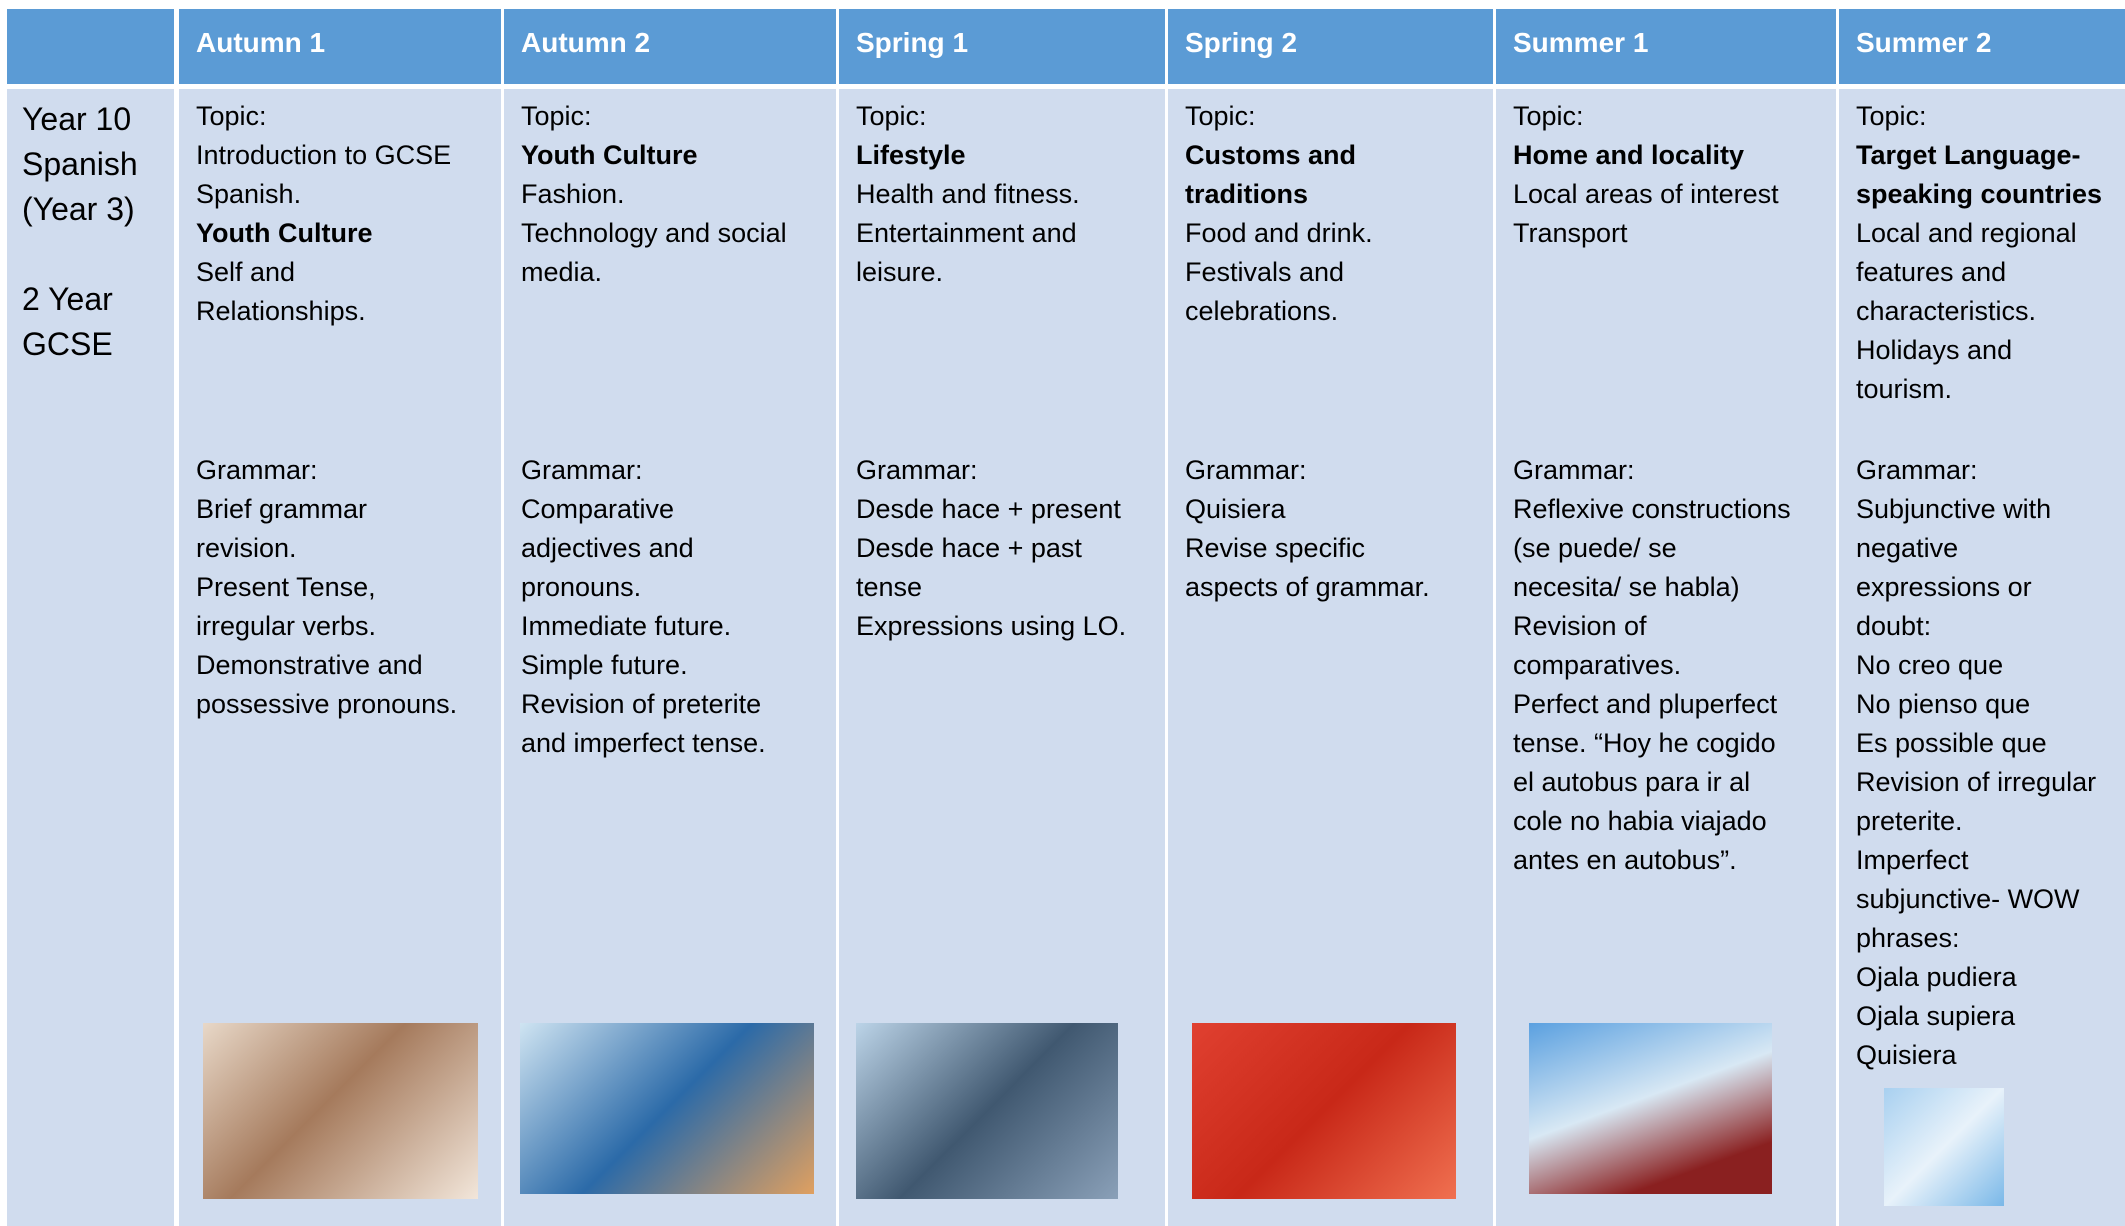 The image size is (2125, 1226). I want to click on grammar-line: No creo que, so click(1930, 665).